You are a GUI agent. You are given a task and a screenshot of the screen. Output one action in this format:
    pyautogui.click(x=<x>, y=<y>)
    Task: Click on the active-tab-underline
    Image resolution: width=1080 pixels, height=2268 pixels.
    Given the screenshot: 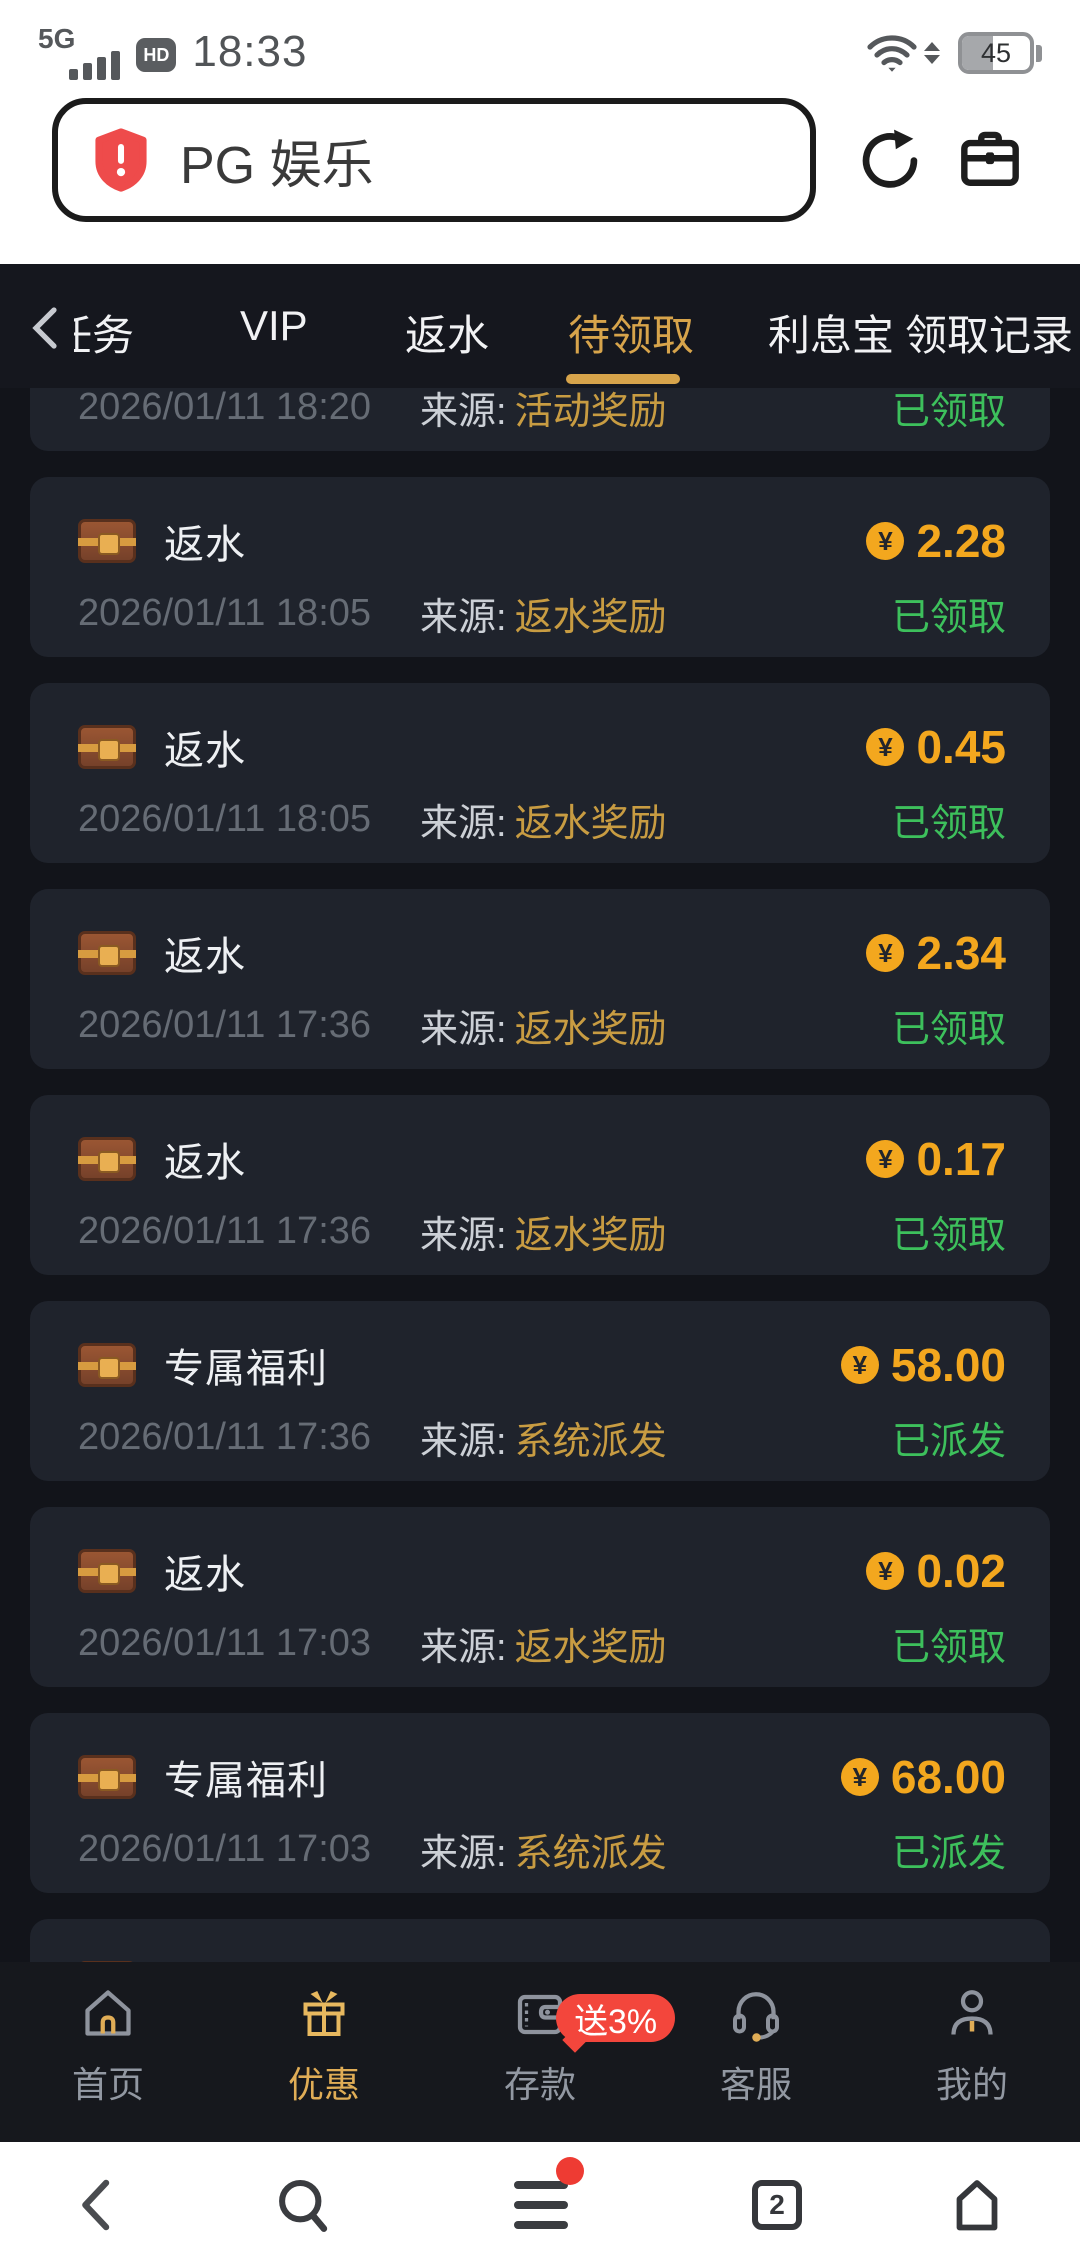 What is the action you would take?
    pyautogui.click(x=623, y=379)
    